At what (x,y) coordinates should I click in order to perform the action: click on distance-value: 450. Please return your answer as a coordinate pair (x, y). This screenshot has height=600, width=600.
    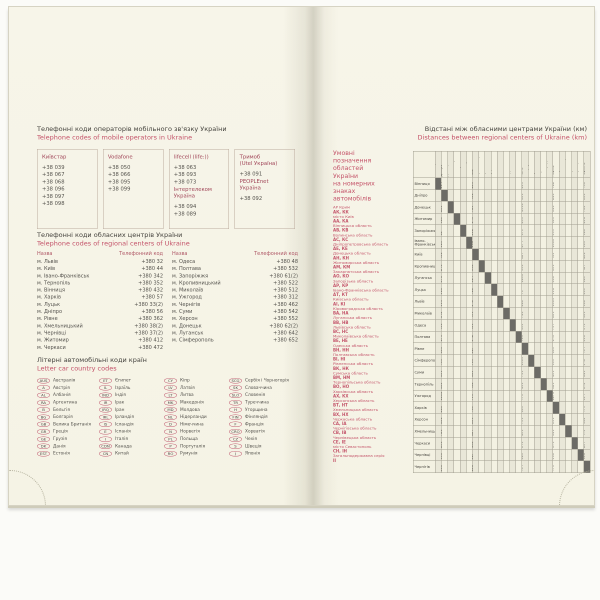
    Looking at the image, I should click on (566, 444).